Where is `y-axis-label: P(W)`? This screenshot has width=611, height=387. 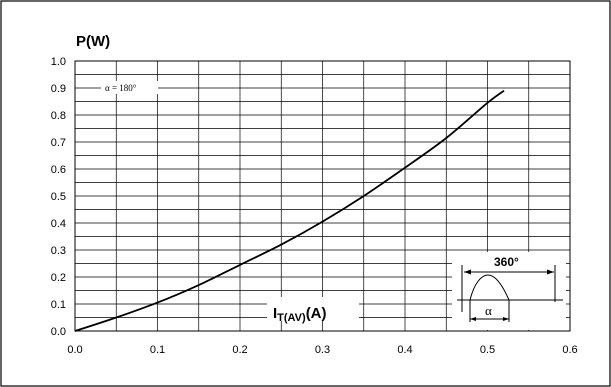
y-axis-label: P(W) is located at coordinates (93, 41).